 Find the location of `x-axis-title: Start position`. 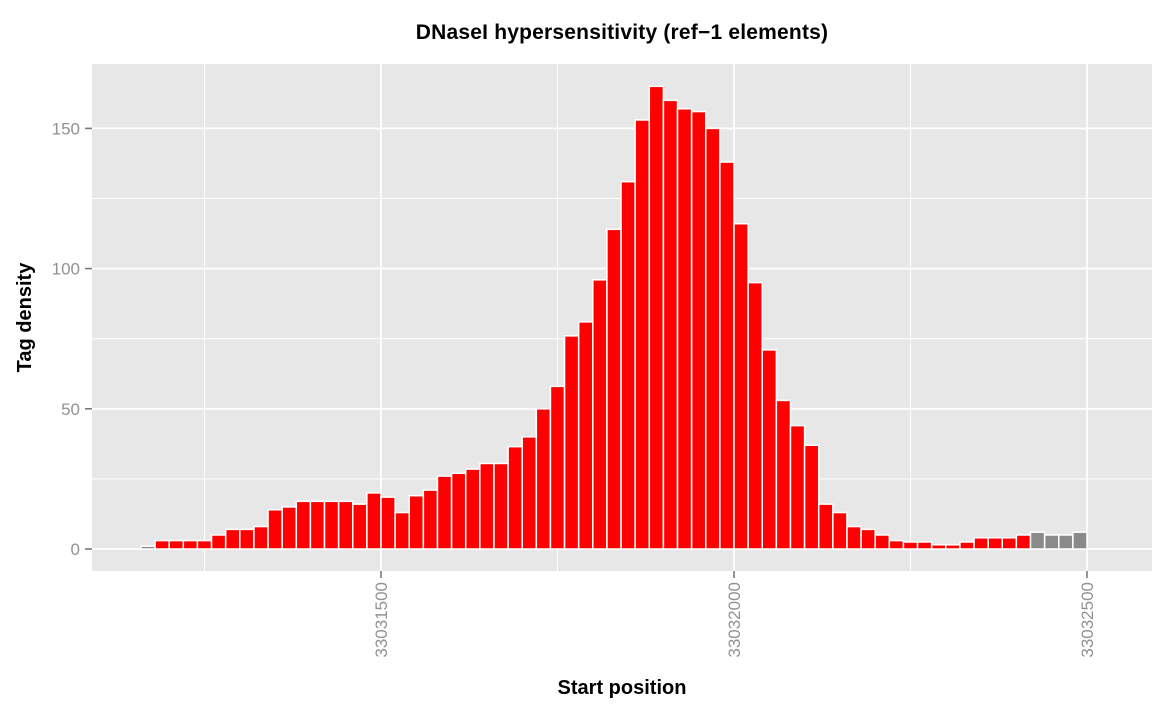

x-axis-title: Start position is located at coordinates (622, 688).